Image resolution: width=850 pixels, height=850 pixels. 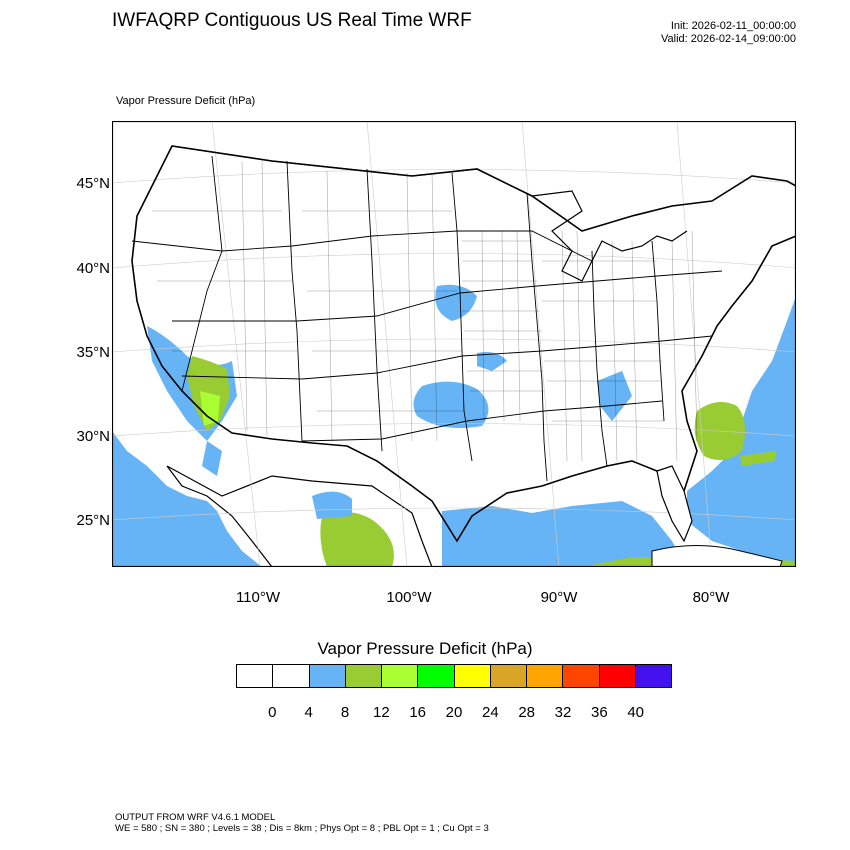 What do you see at coordinates (614, 396) in the screenshot?
I see `southeast-blue` at bounding box center [614, 396].